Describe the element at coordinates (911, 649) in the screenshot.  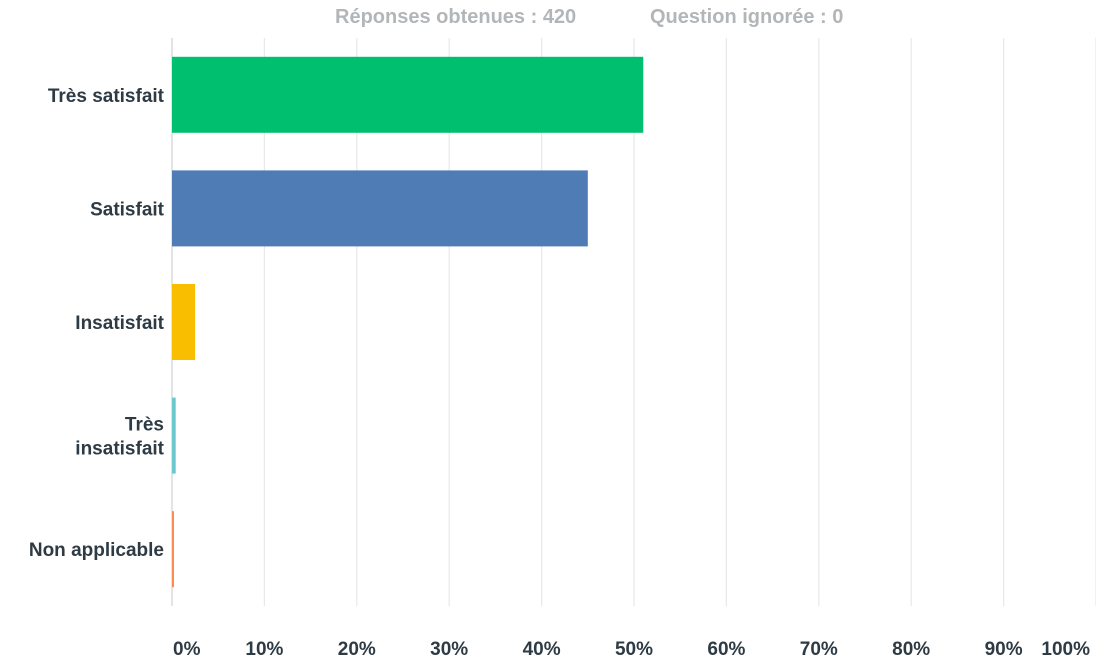
I see `x-tick-label: 80%` at that location.